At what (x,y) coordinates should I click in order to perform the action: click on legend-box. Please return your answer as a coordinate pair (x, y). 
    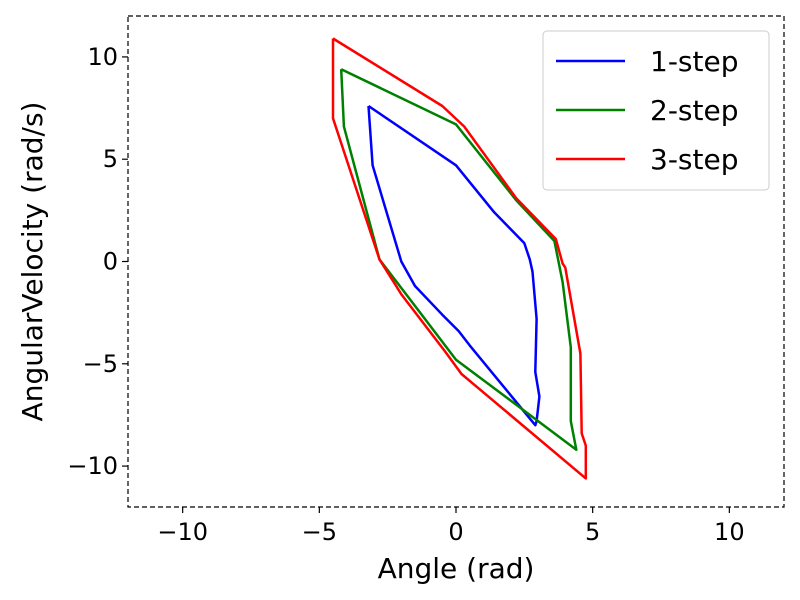
    Looking at the image, I should click on (656, 110).